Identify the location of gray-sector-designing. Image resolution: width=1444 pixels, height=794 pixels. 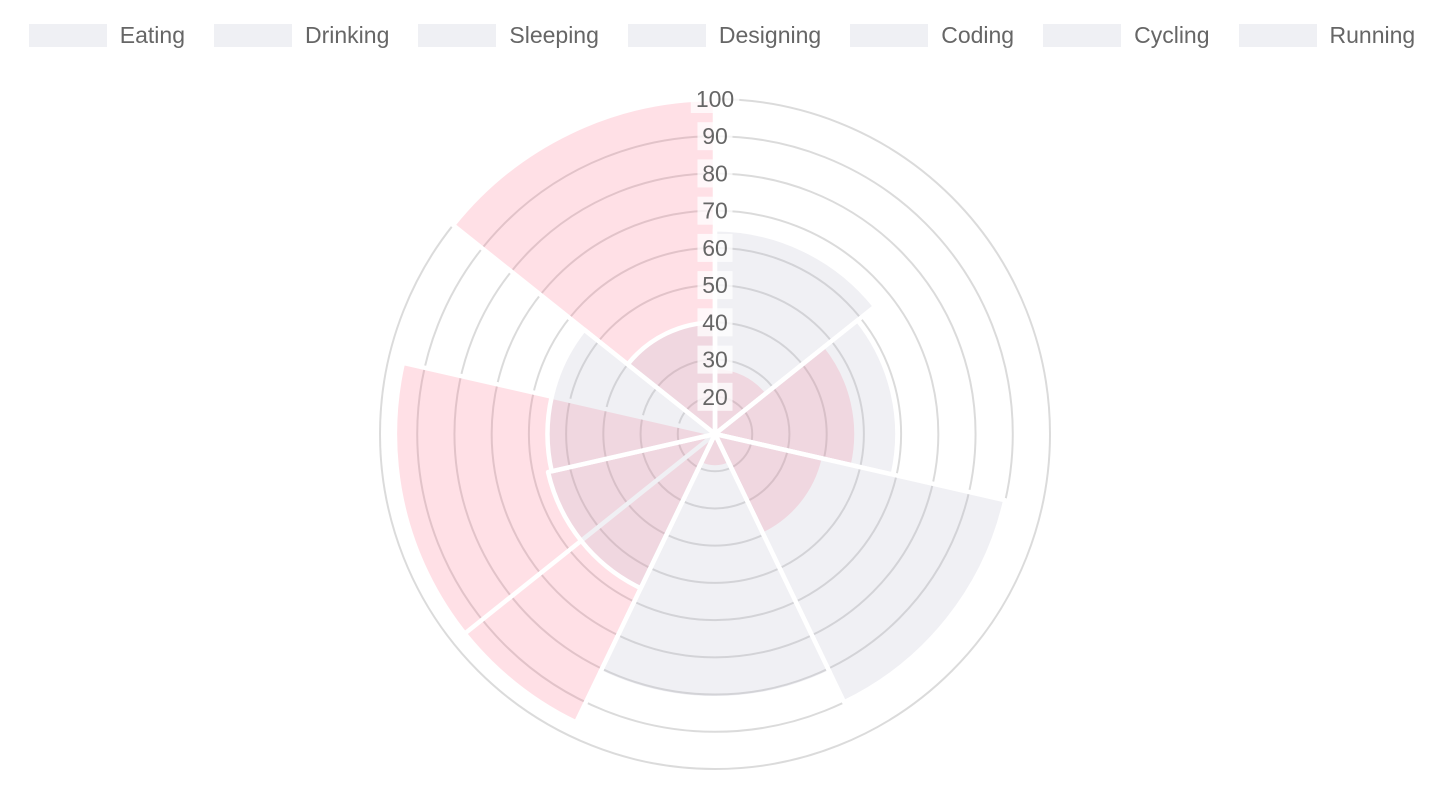
(715, 566).